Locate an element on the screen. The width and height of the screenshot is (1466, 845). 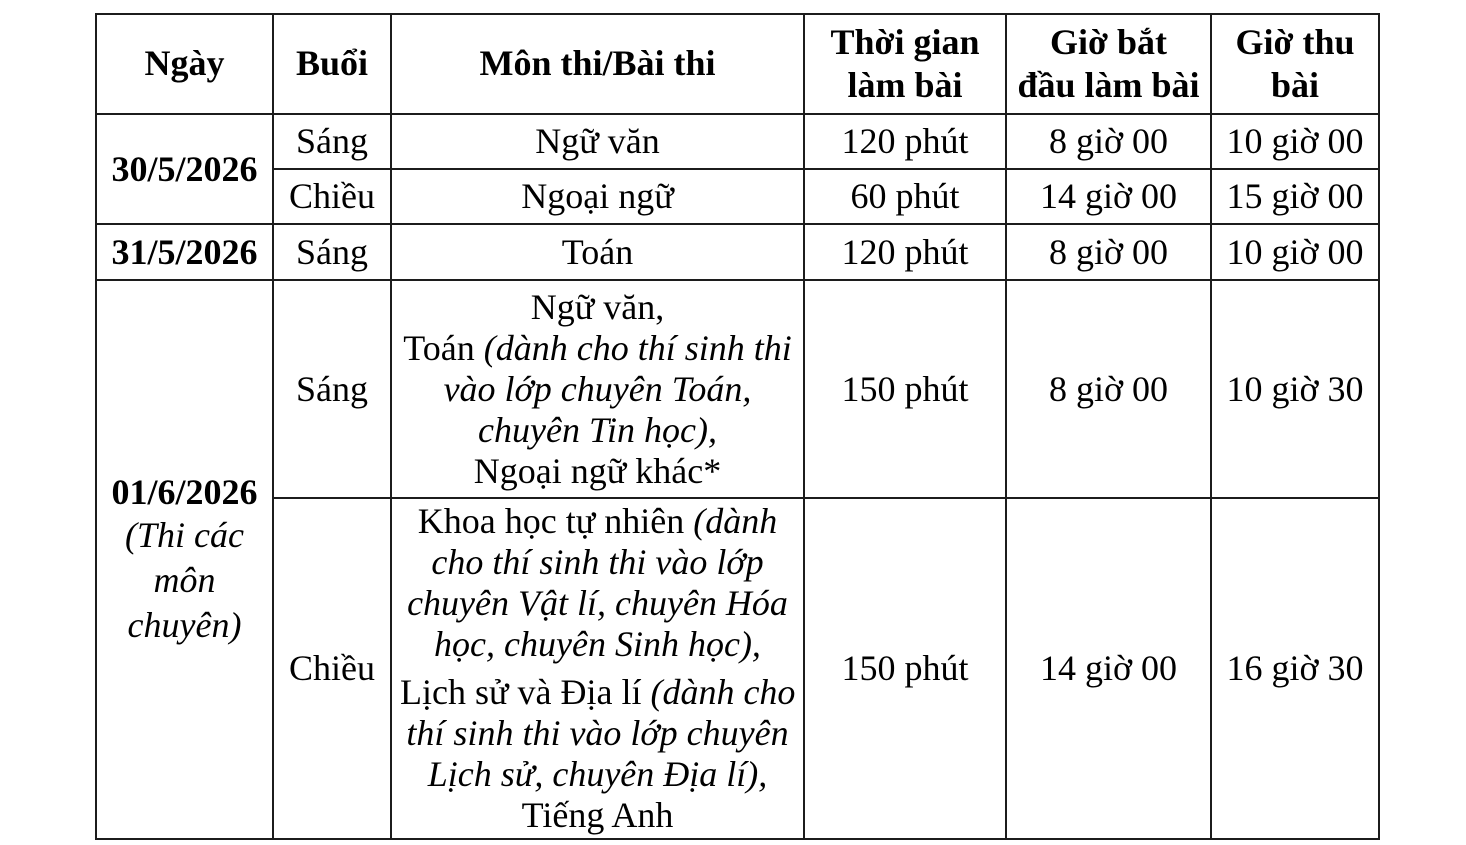
cell-r2-subject: Ngoại ngữ is located at coordinates (597, 196).